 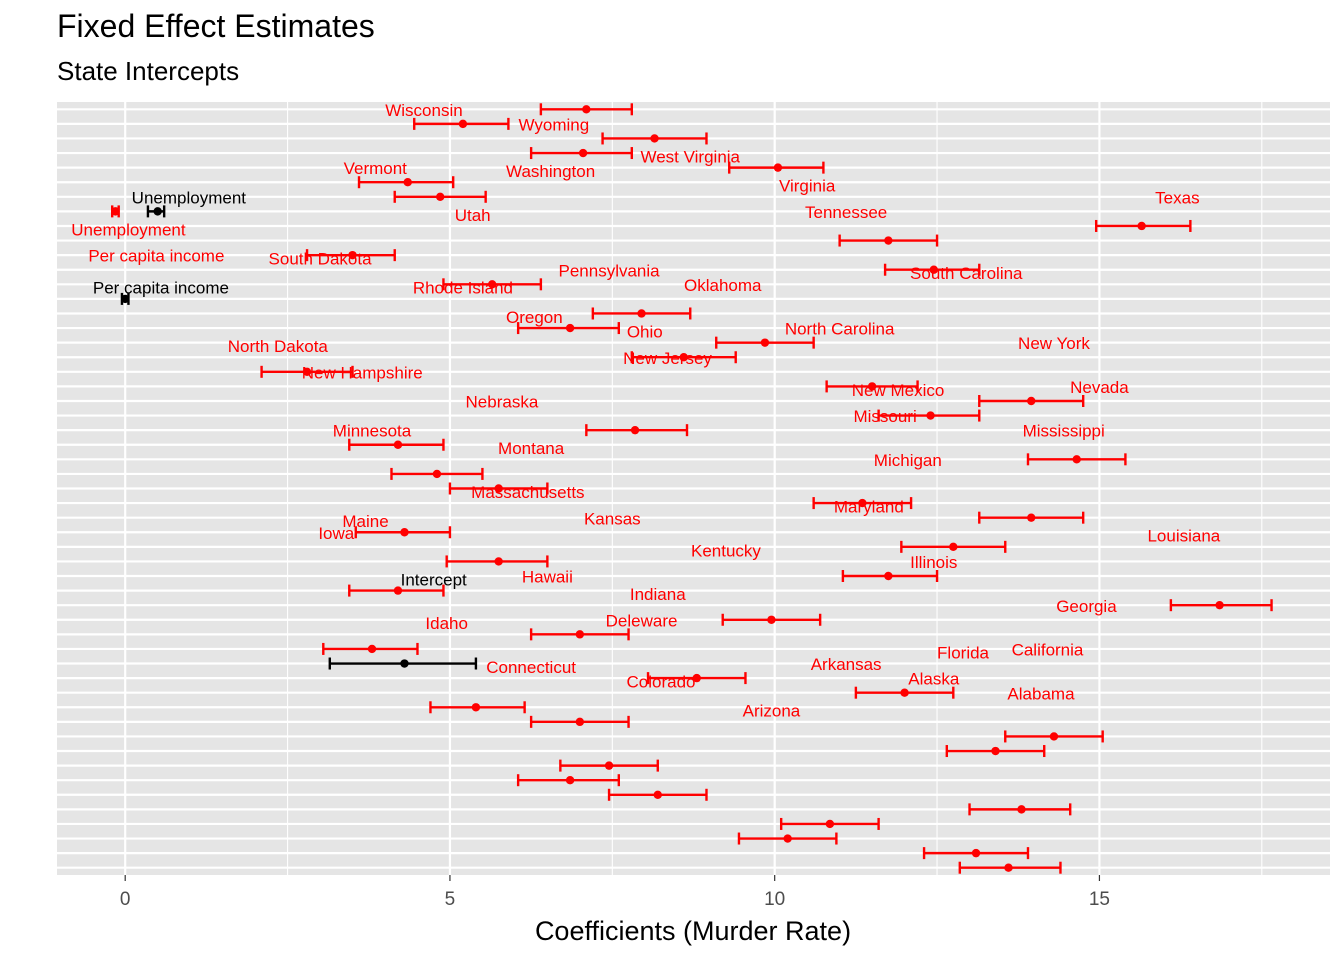 I want to click on estimate-label: Massachusetts, so click(x=527, y=492).